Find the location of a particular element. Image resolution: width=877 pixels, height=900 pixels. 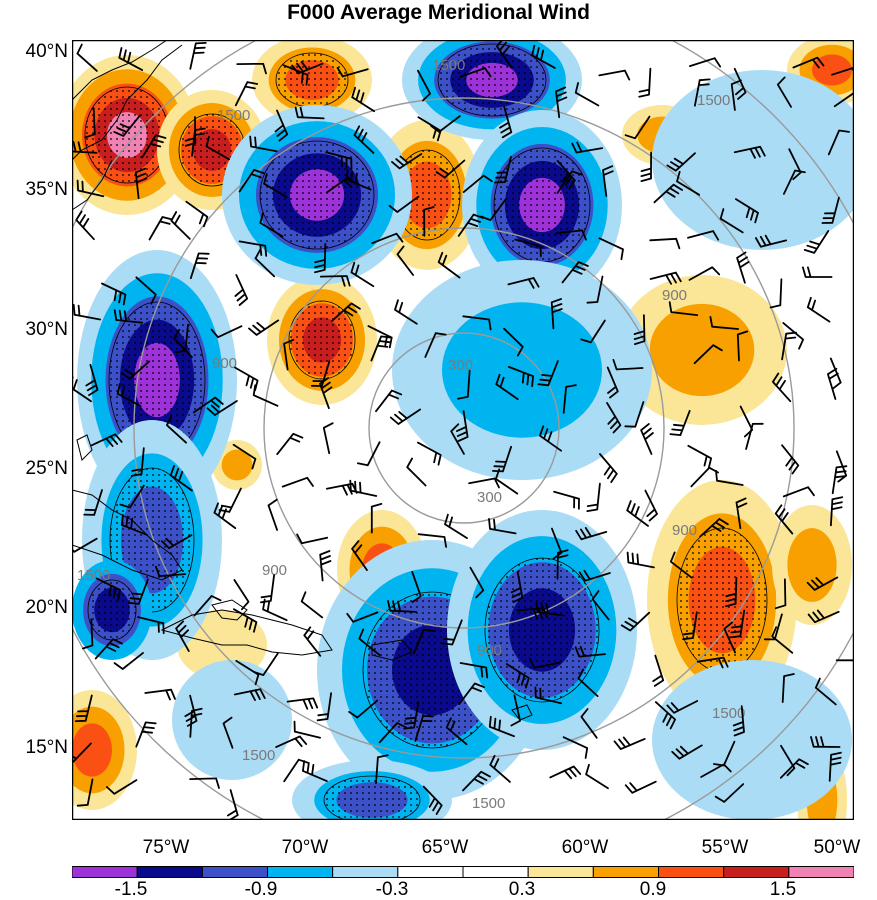

lon-label-75w: 75°W is located at coordinates (166, 847).